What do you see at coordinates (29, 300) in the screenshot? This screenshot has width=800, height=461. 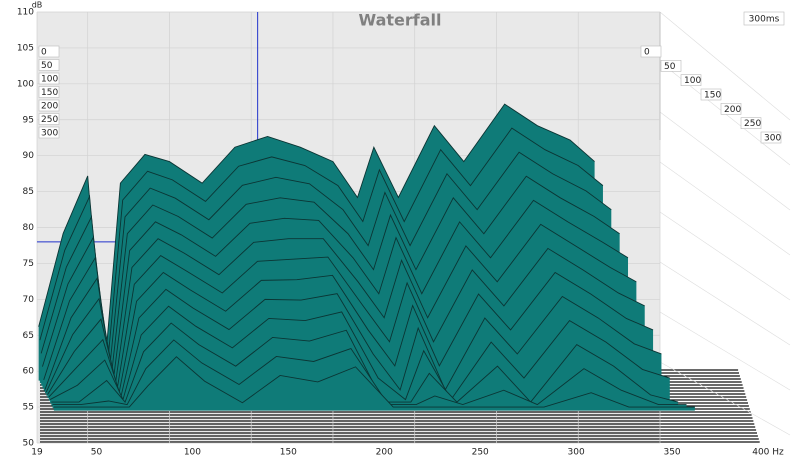 I see `y-tick-label: 70` at bounding box center [29, 300].